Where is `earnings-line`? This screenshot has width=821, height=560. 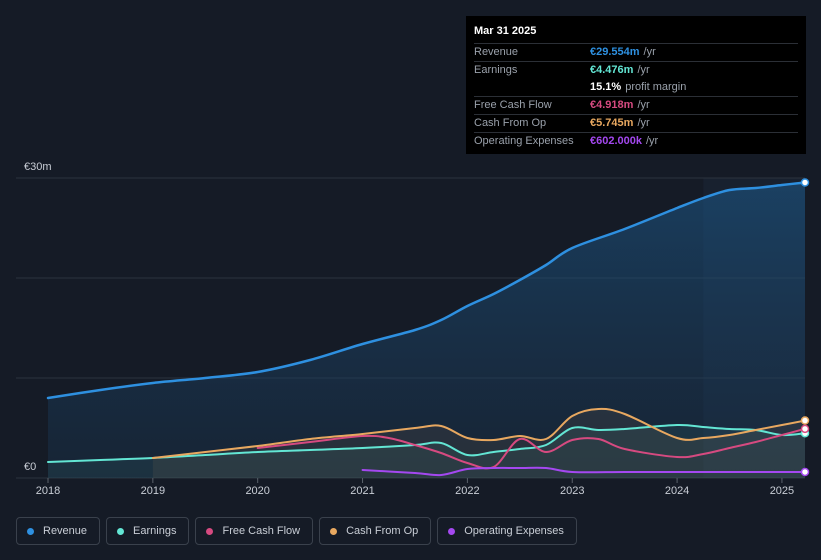 earnings-line is located at coordinates (426, 443).